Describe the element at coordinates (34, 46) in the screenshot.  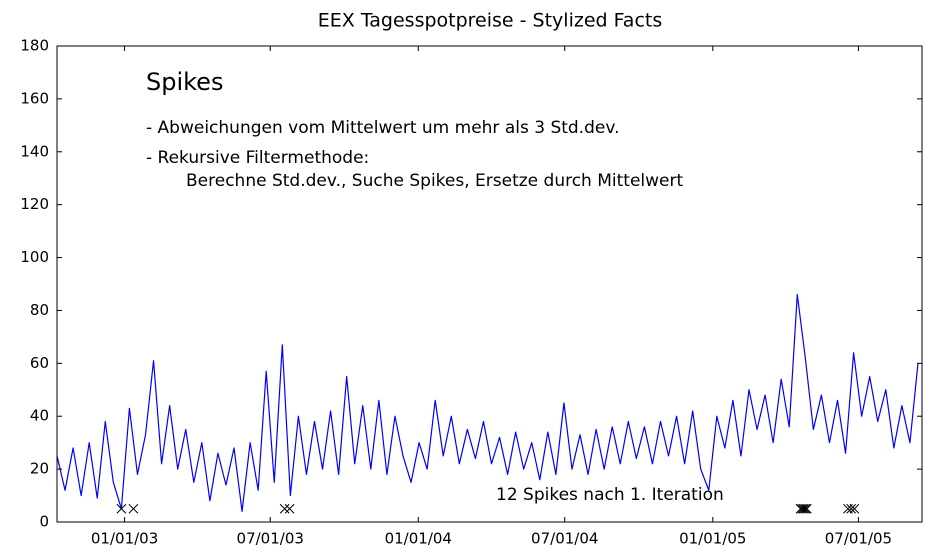
I see `y-tick-label: 180` at that location.